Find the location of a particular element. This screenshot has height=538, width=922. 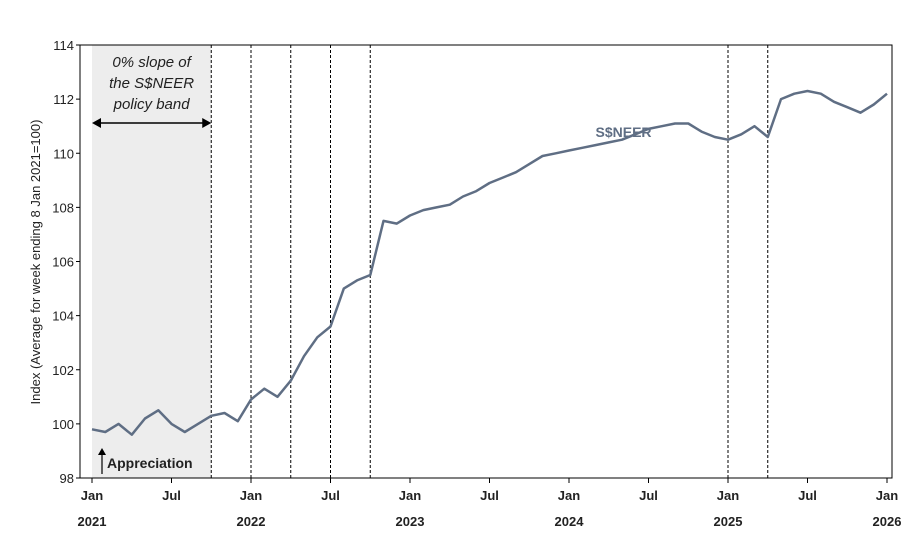

y-tick-label: 114 is located at coordinates (63, 45).